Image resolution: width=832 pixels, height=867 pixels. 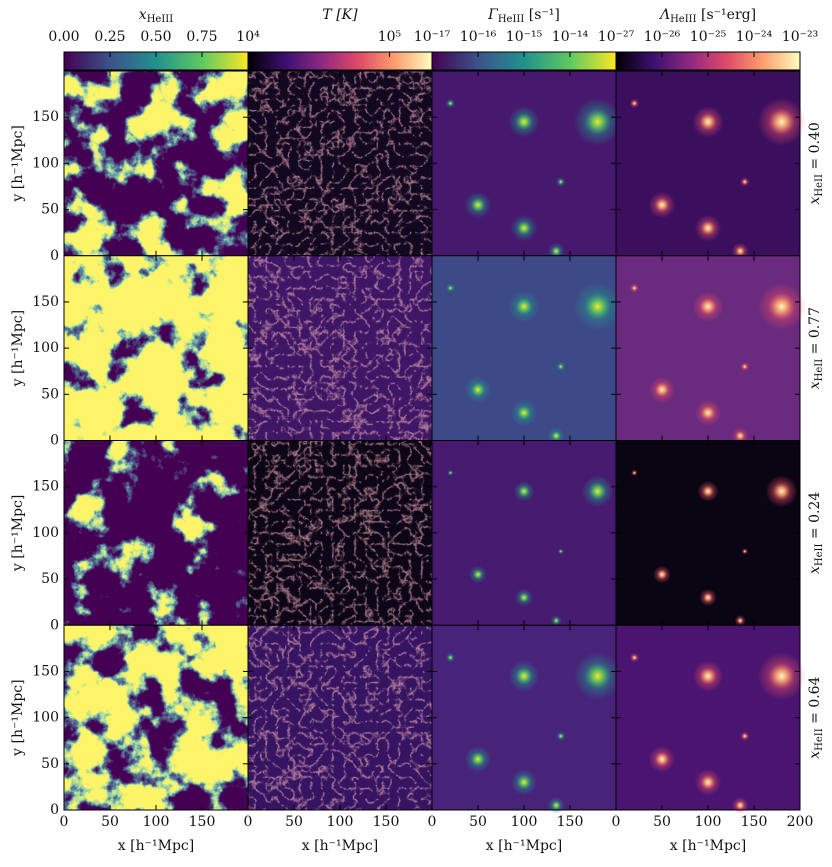 I want to click on row-label-after: = 0.40, so click(x=815, y=148).